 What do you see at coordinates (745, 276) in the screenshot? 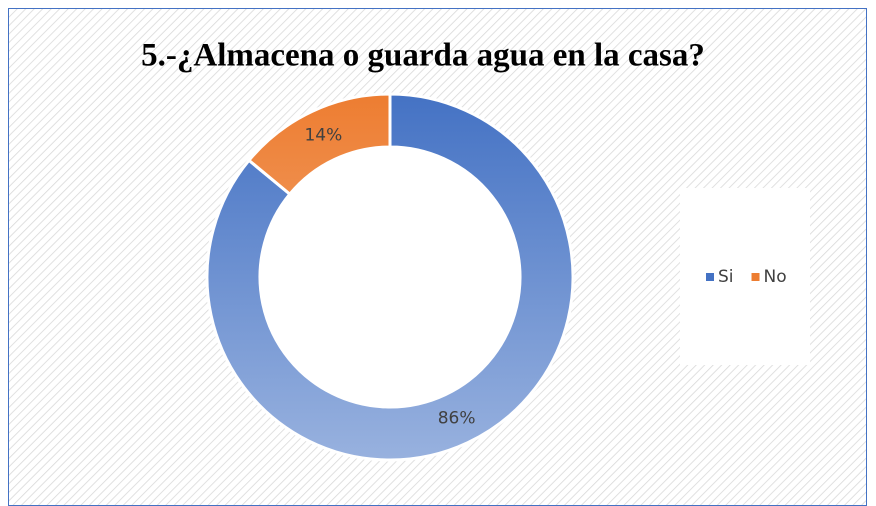
I see `legend-box` at bounding box center [745, 276].